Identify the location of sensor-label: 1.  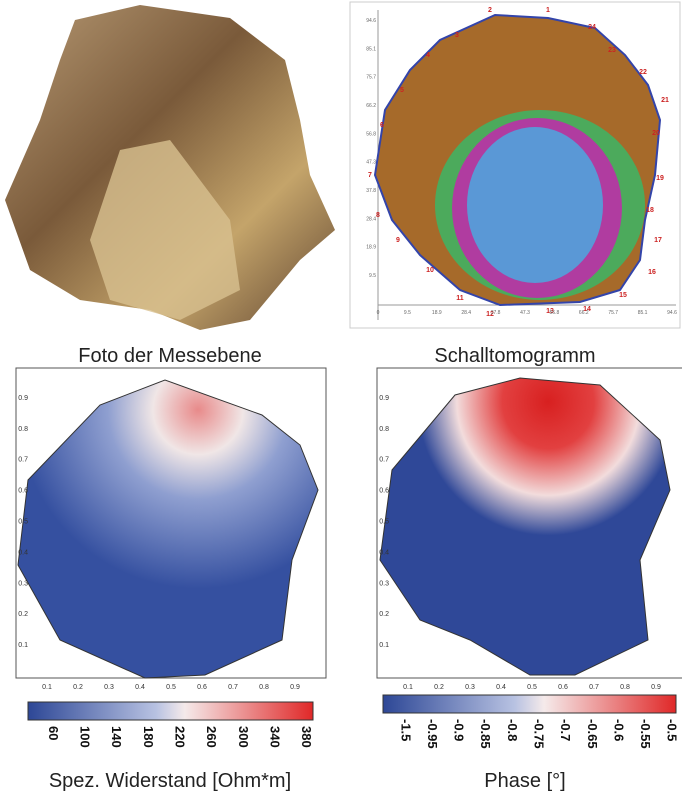
(548, 10).